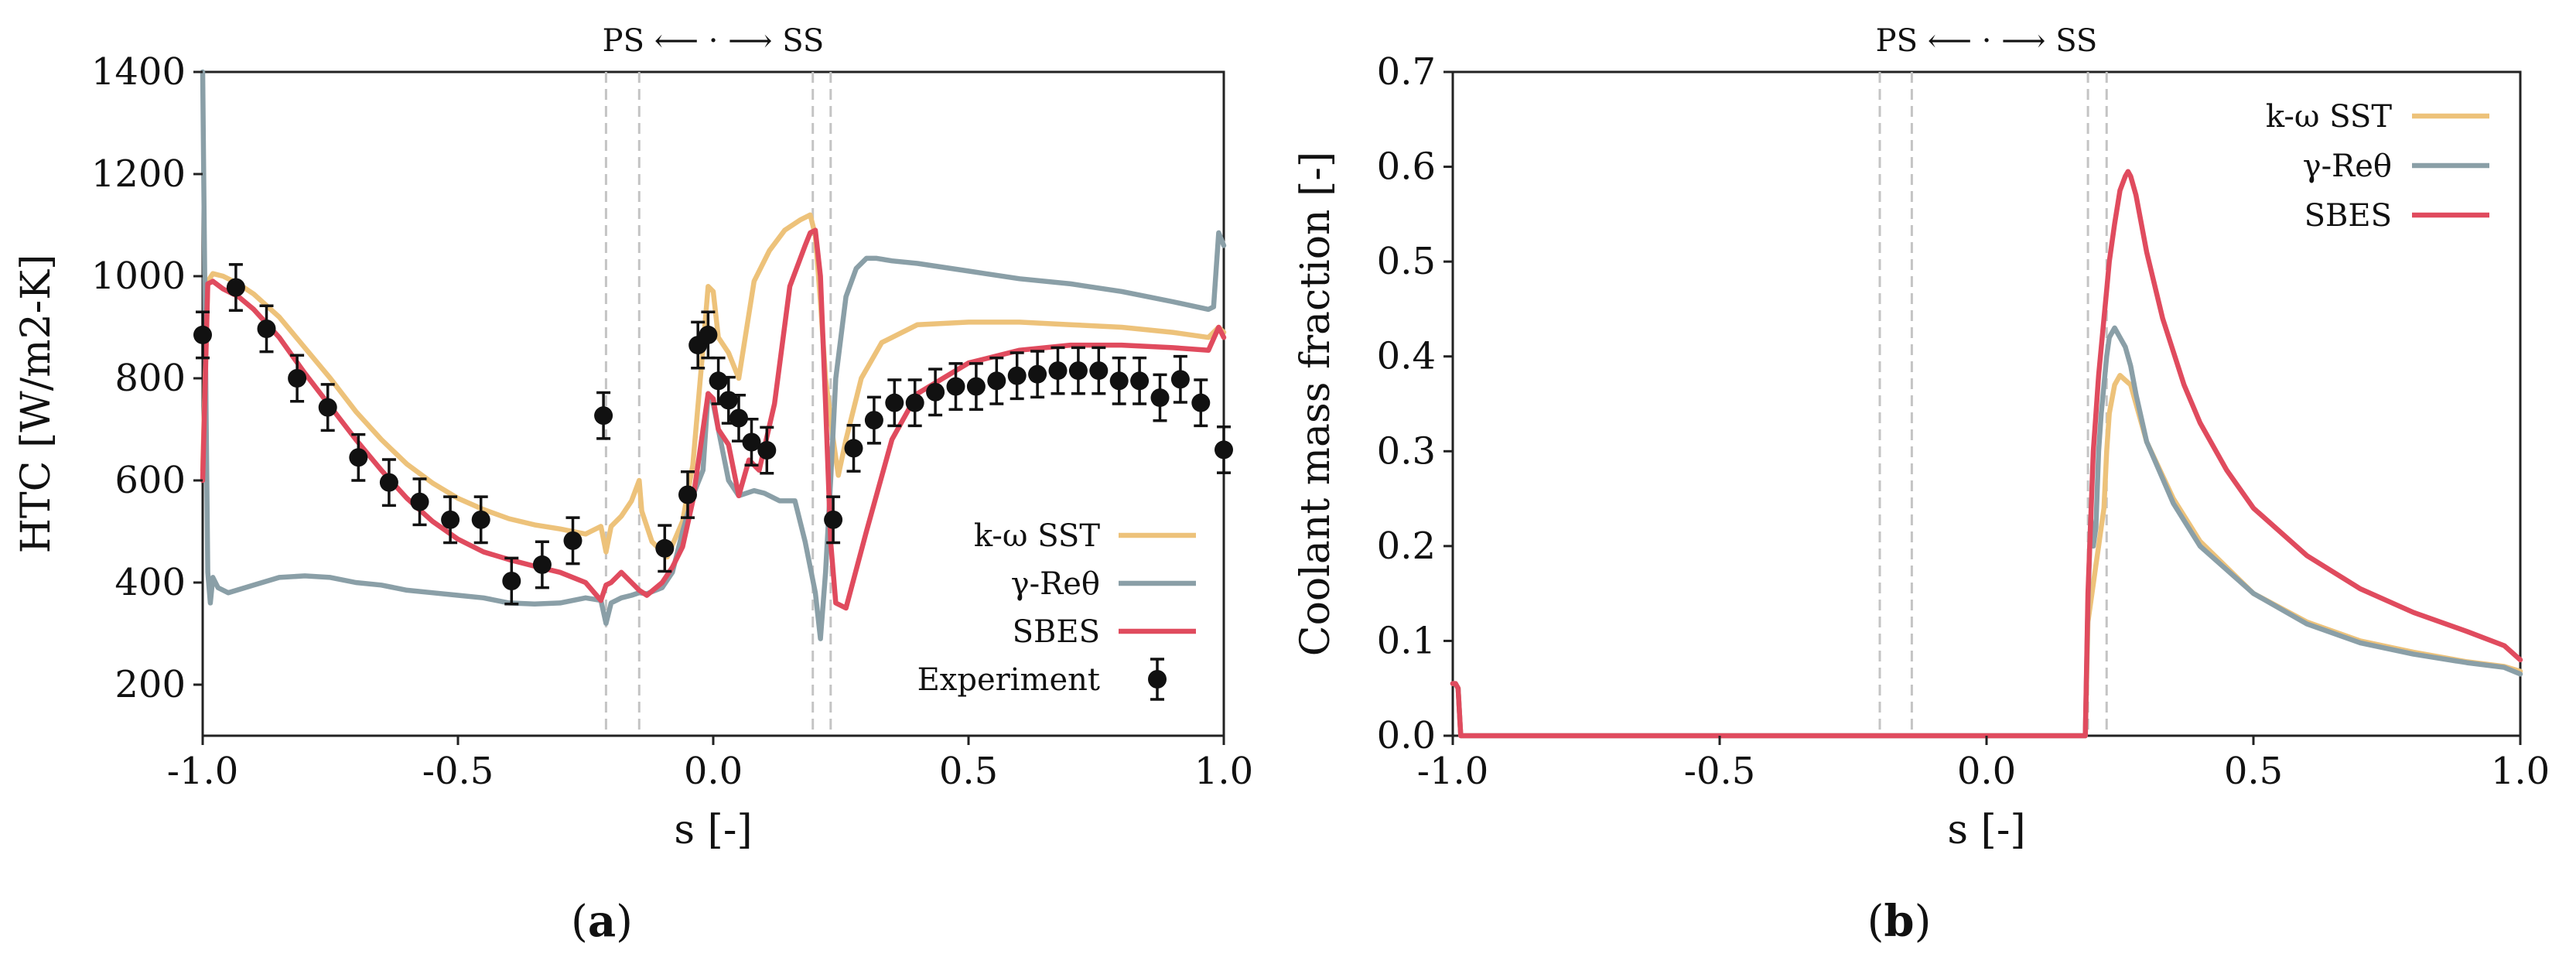 This screenshot has height=974, width=2576. I want to click on b-legend-label-2: SBES, so click(2348, 216).